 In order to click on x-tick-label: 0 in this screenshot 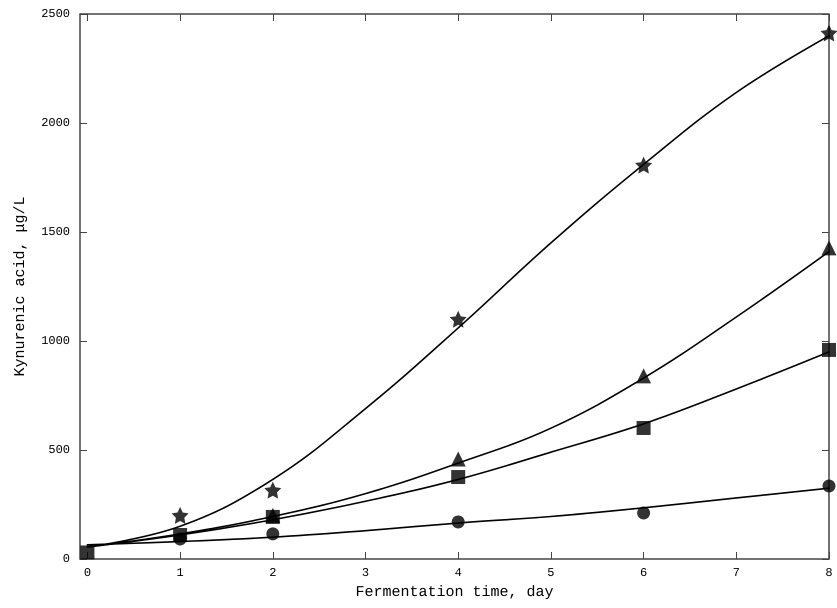, I will do `click(88, 573)`.